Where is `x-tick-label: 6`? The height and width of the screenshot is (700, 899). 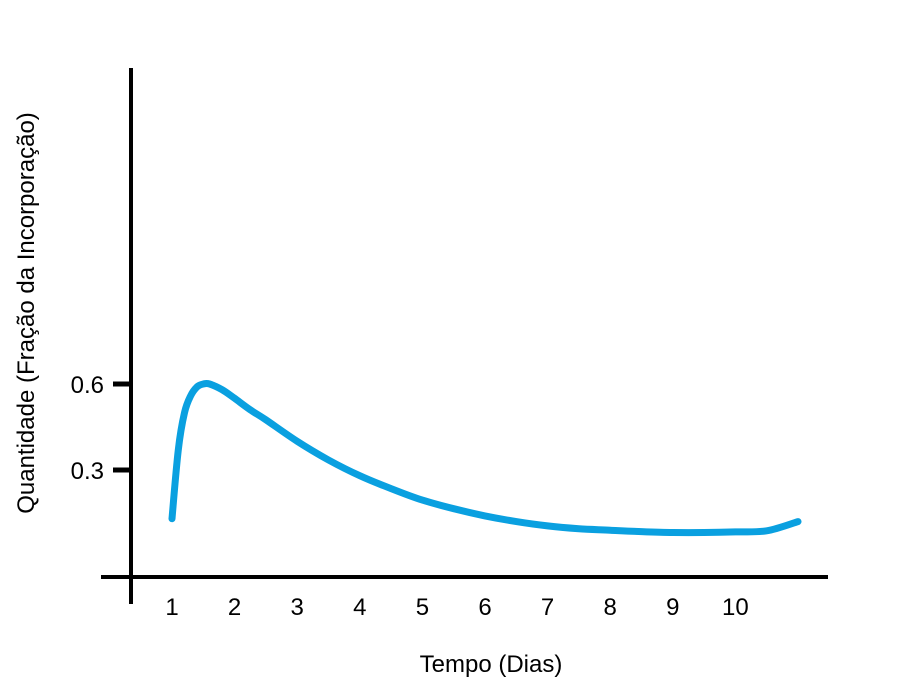 x-tick-label: 6 is located at coordinates (484, 607).